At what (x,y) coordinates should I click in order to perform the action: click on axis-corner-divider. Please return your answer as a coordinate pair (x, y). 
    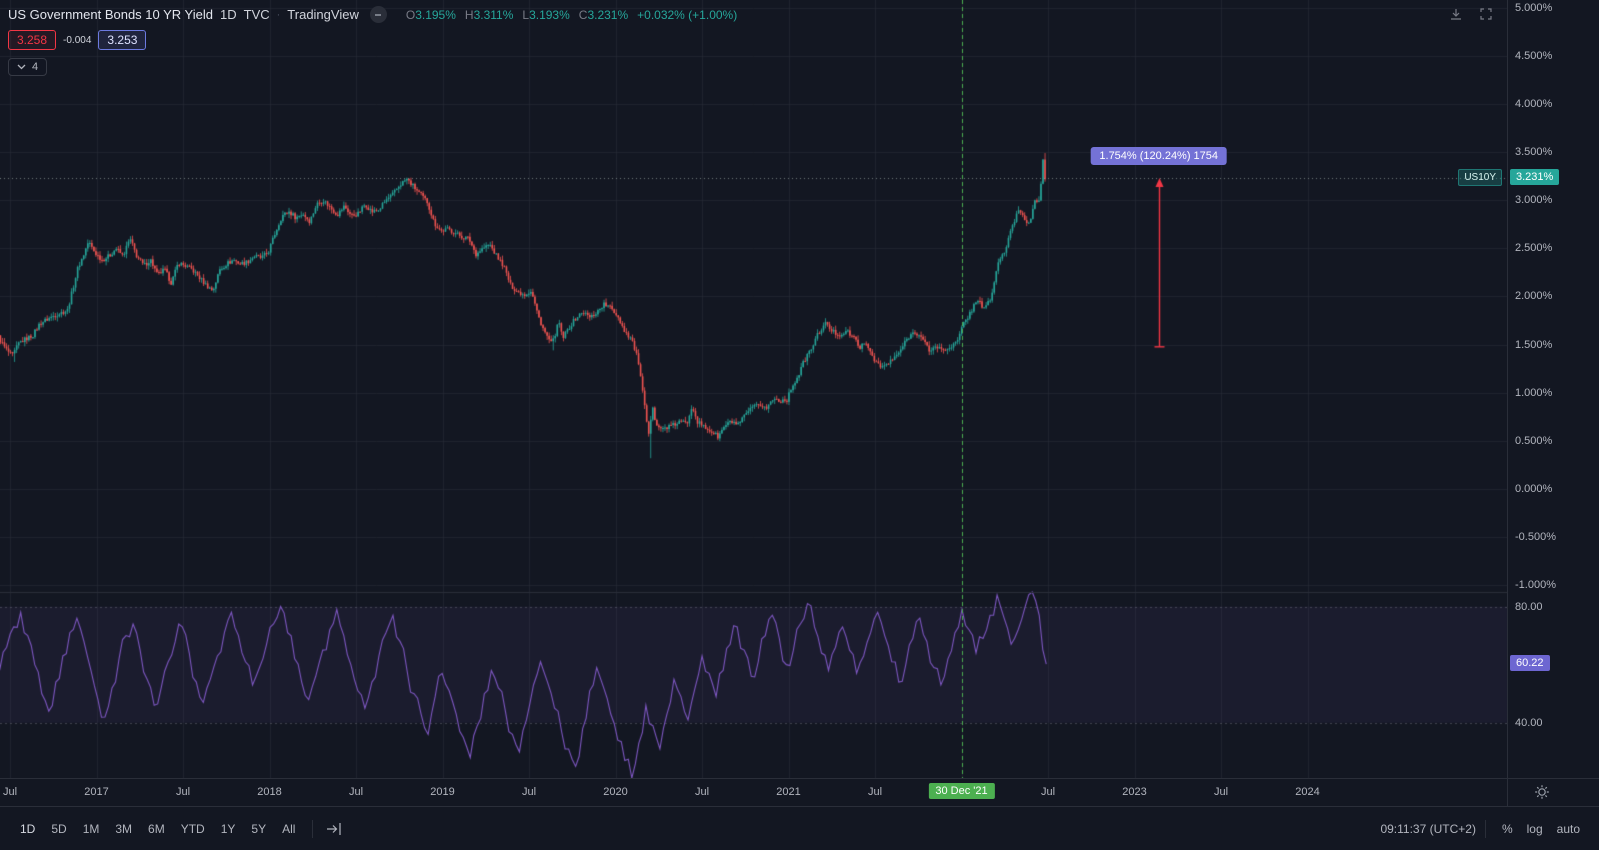
    Looking at the image, I should click on (1507, 793).